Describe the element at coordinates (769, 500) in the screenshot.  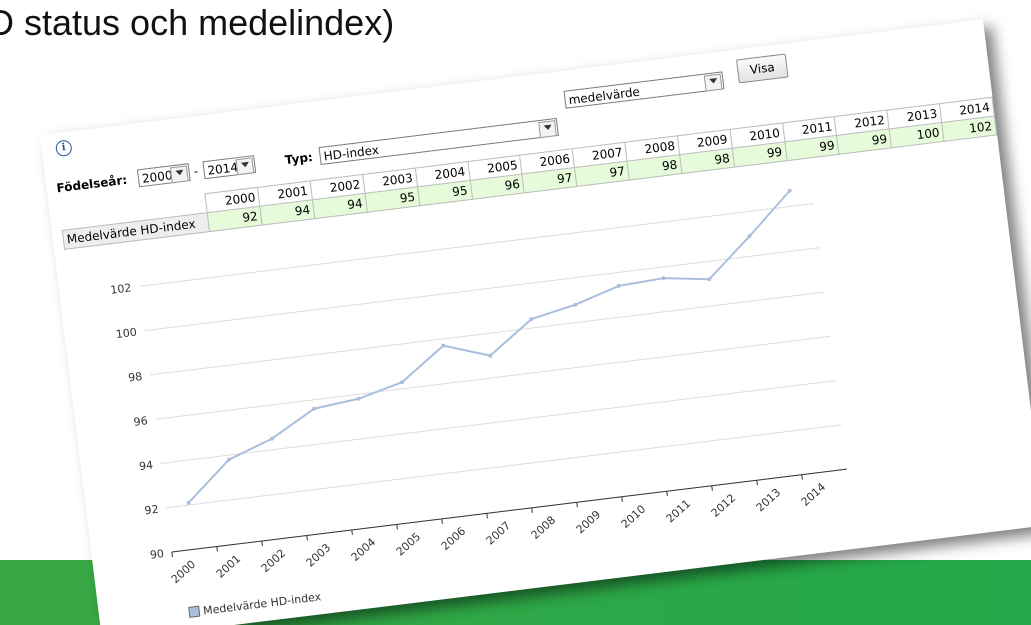
I see `x-tick-label: 2013` at that location.